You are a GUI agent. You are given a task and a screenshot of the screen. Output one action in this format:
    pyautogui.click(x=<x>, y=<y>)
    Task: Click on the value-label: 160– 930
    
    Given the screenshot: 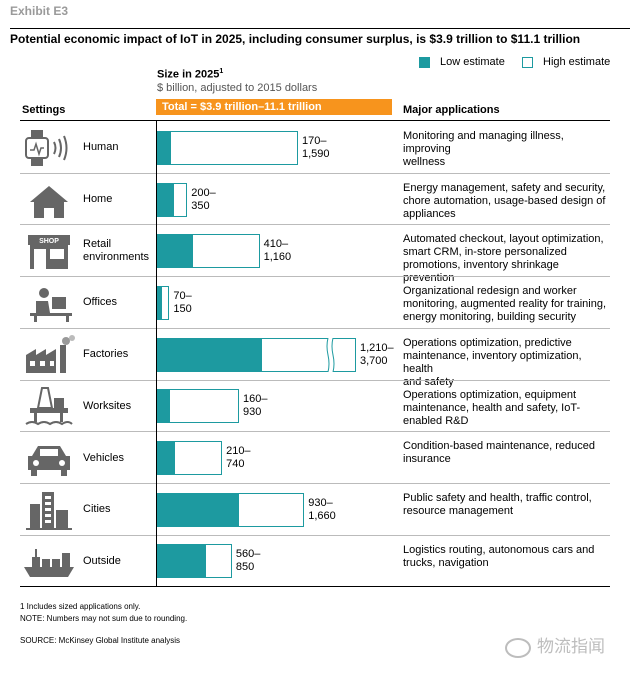 What is the action you would take?
    pyautogui.click(x=255, y=406)
    